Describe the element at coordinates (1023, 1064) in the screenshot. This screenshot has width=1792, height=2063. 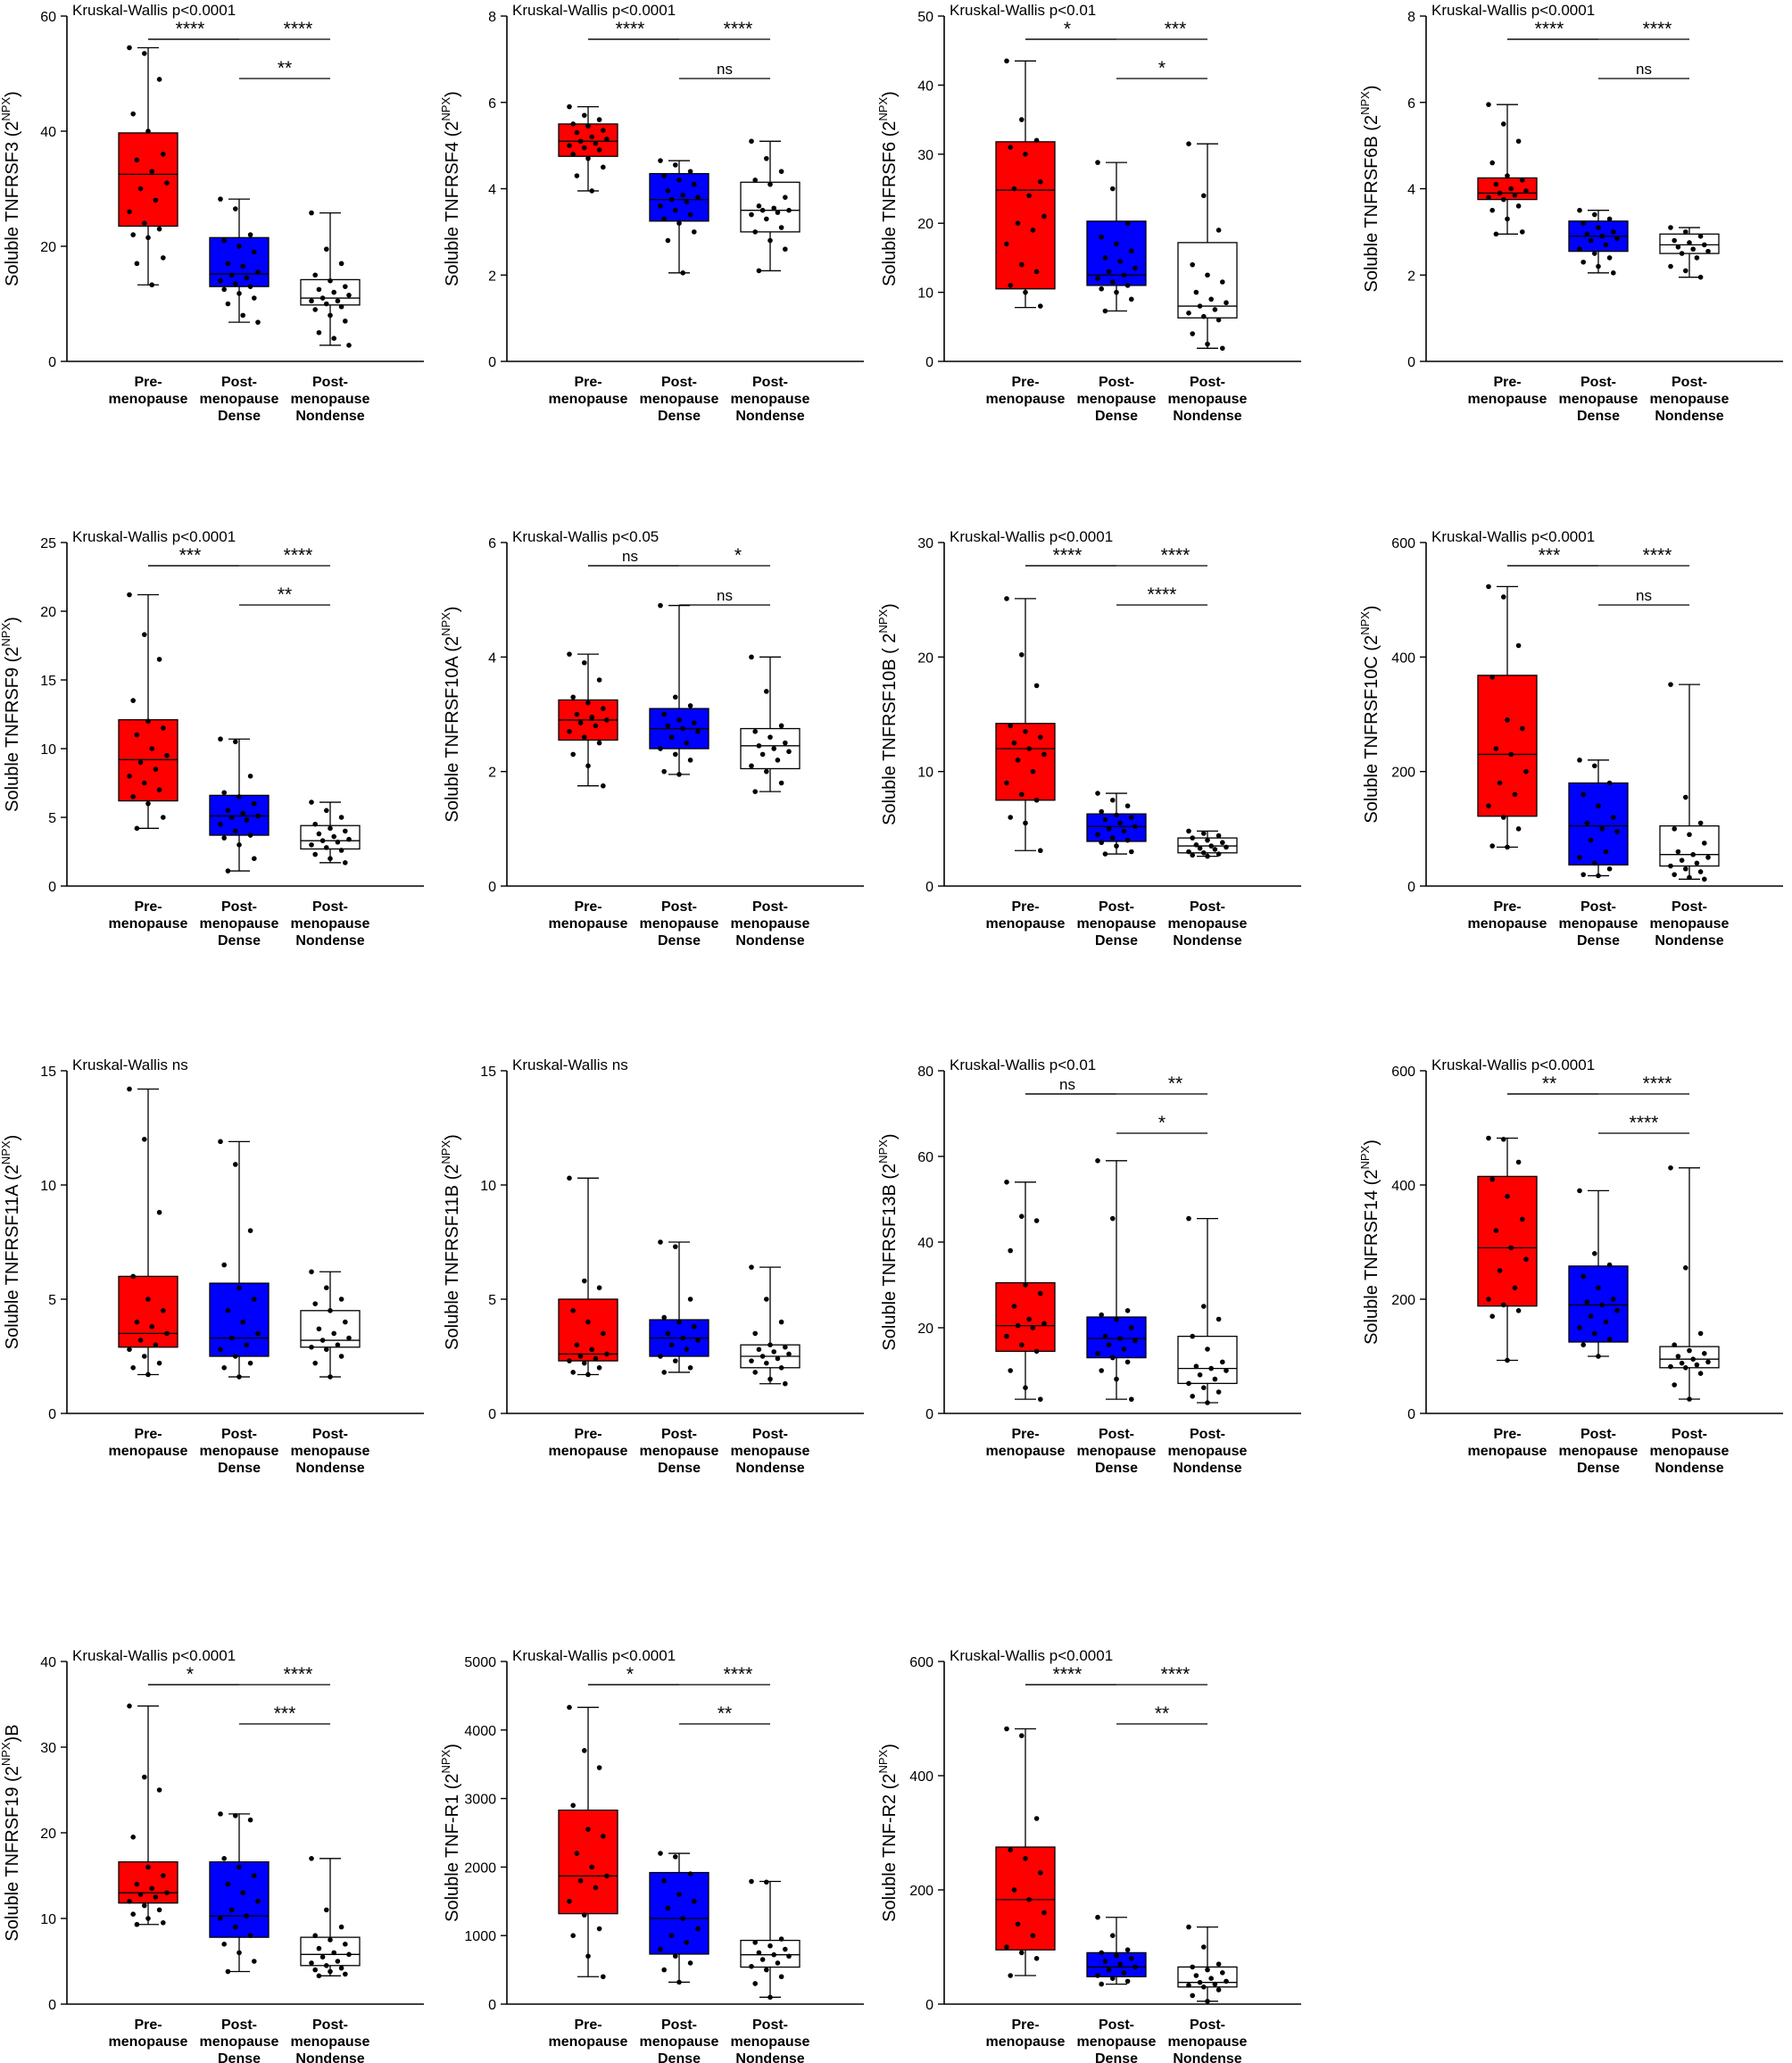
I see `chart-title: Kruskal-Wallis p<0.01` at that location.